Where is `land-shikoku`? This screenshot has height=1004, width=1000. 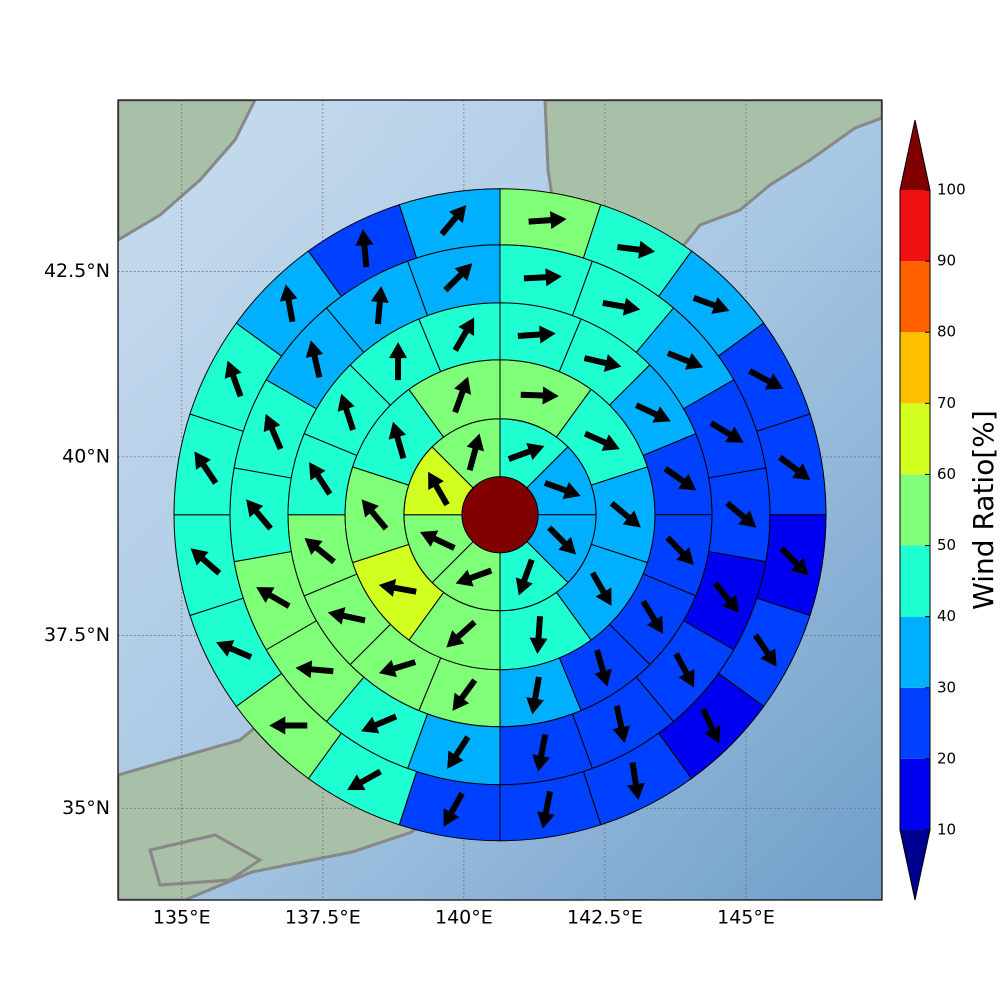 land-shikoku is located at coordinates (205, 860).